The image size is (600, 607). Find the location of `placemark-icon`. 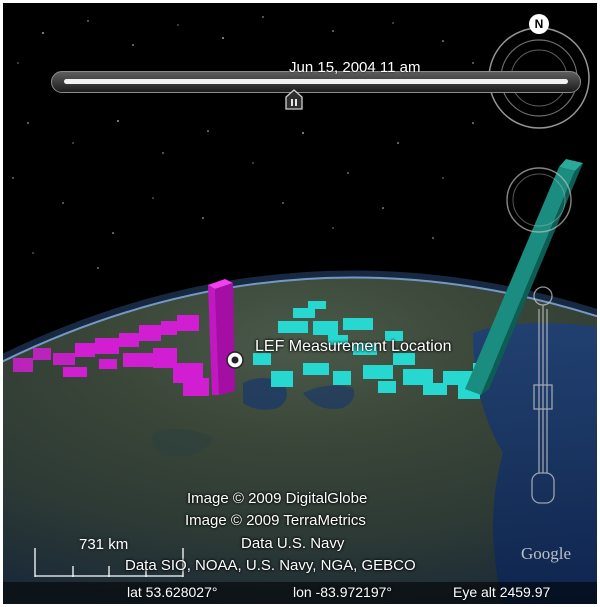

placemark-icon is located at coordinates (235, 360).